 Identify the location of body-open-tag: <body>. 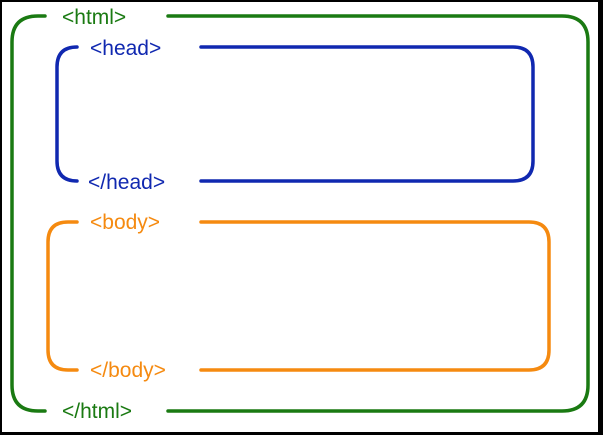
(125, 222).